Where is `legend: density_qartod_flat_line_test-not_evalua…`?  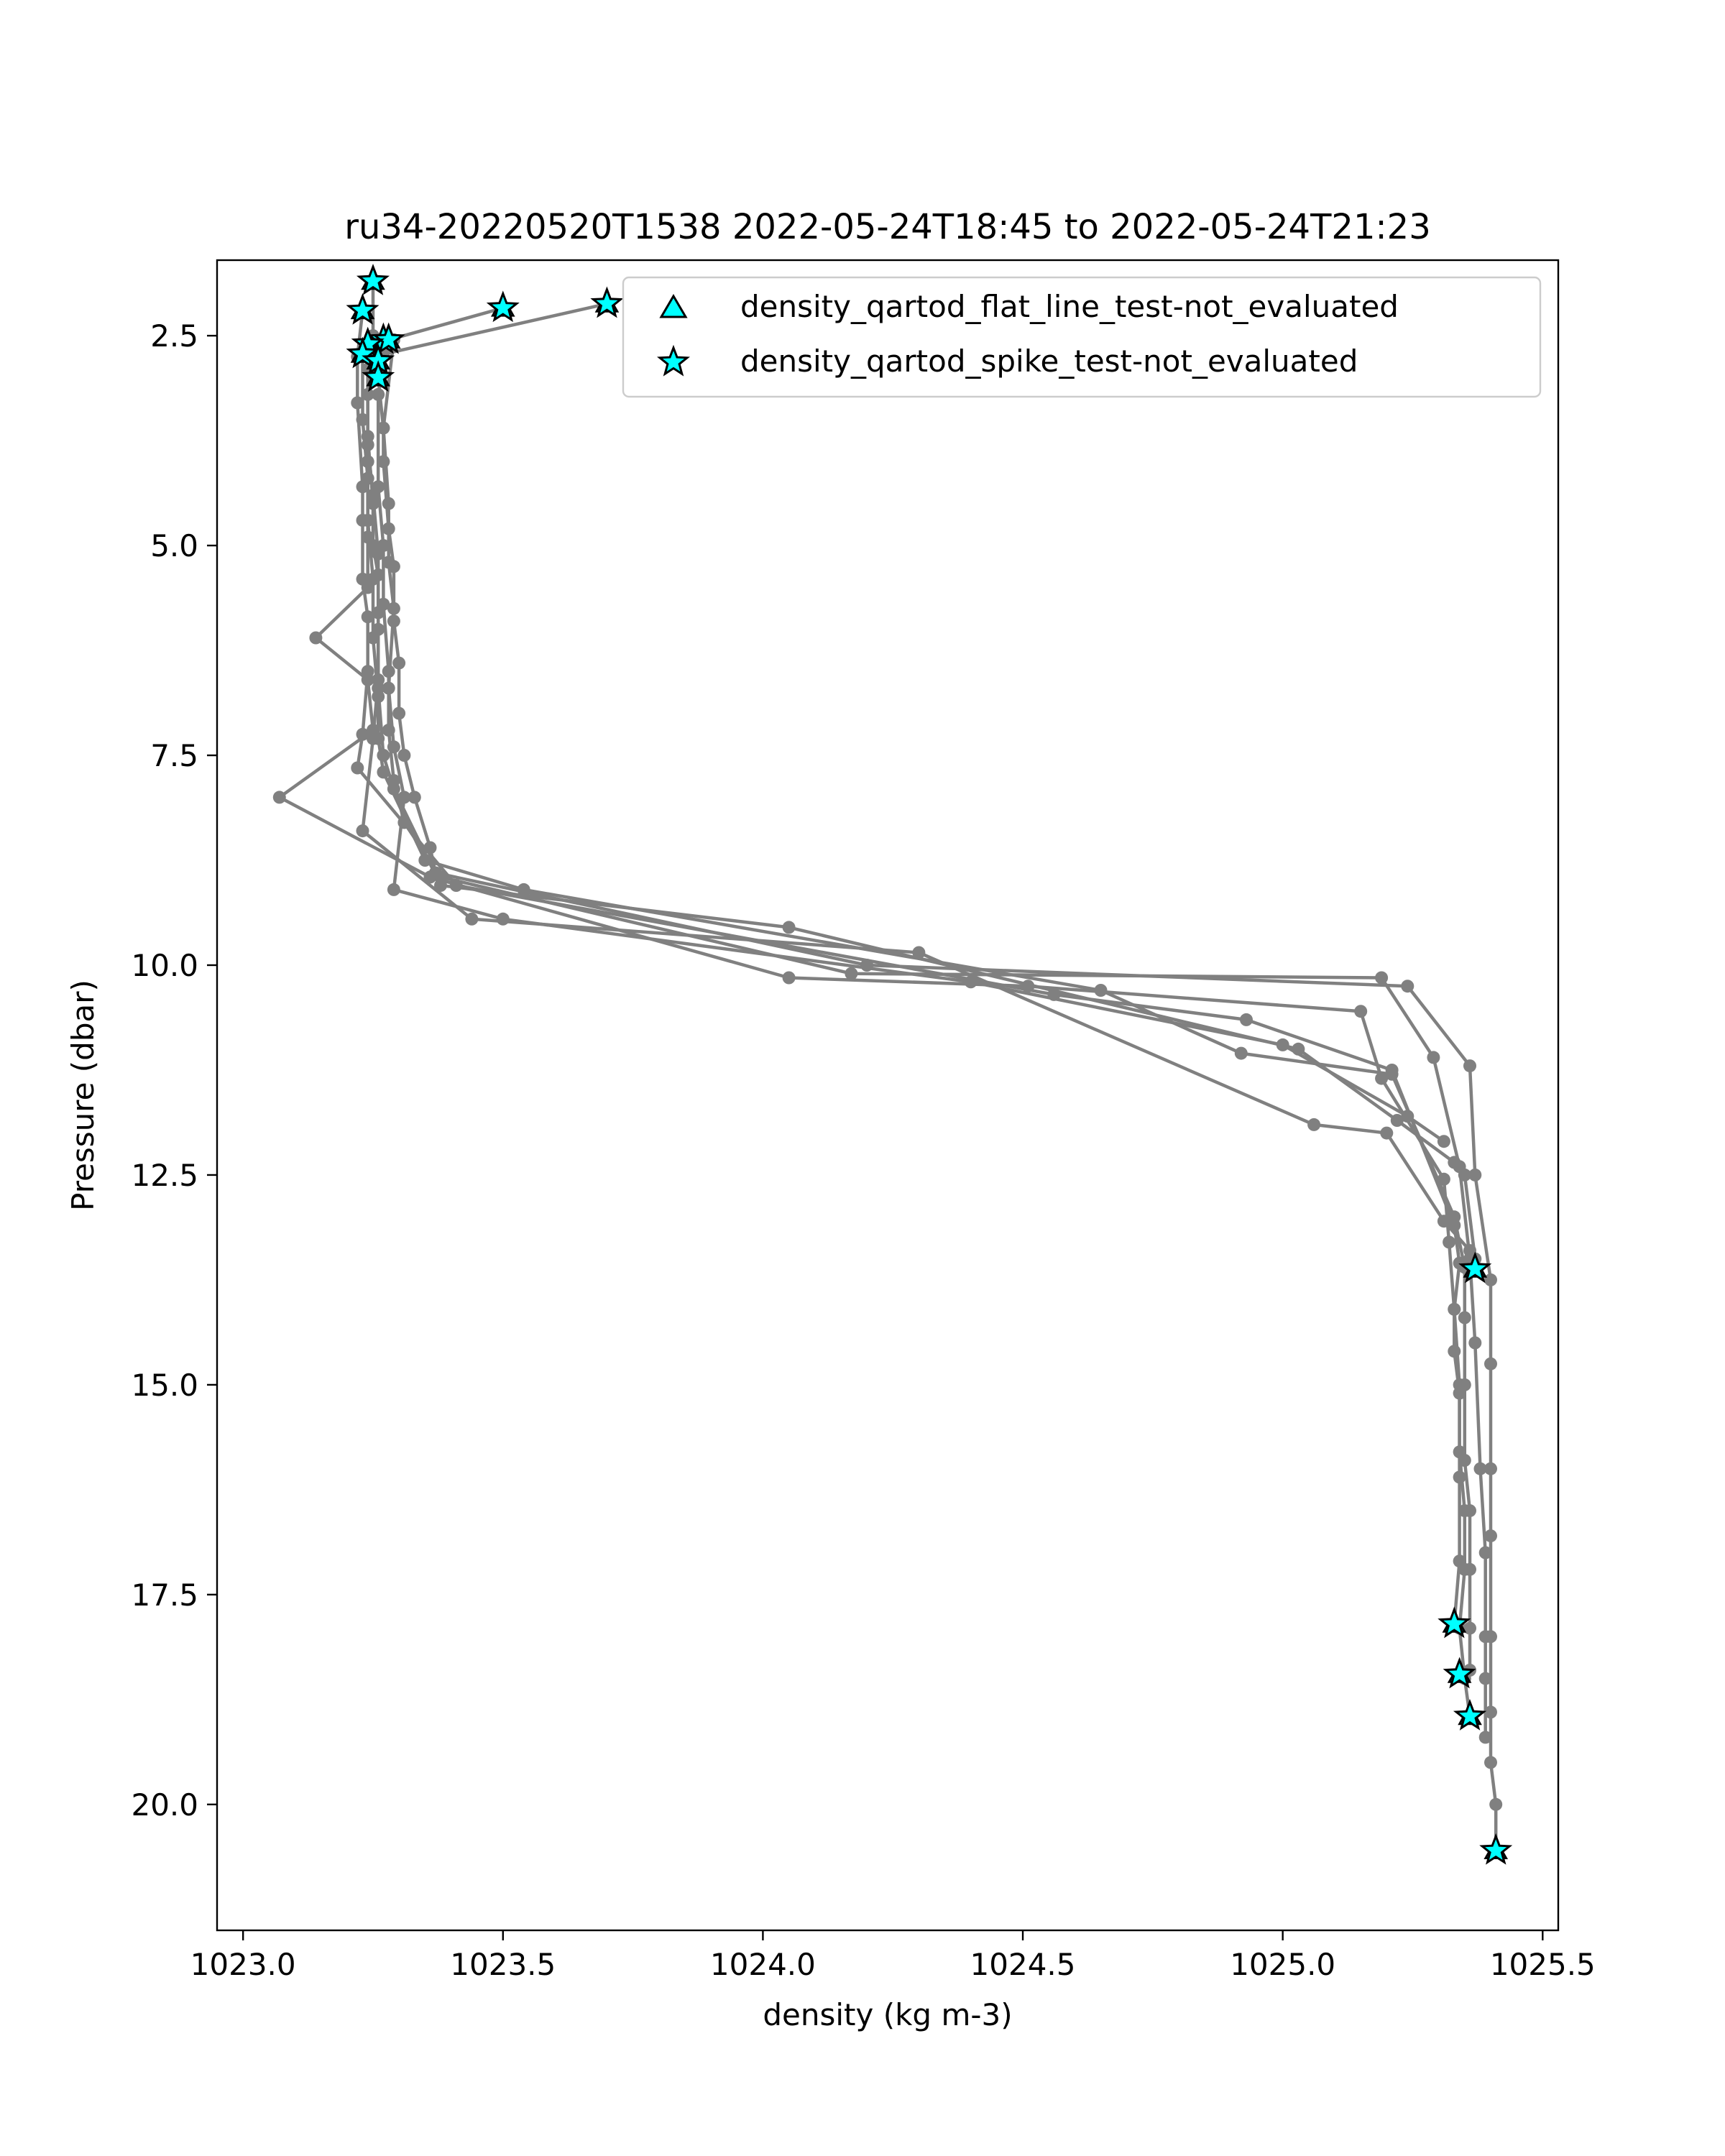
legend: density_qartod_flat_line_test-not_evalua… is located at coordinates (1082, 337).